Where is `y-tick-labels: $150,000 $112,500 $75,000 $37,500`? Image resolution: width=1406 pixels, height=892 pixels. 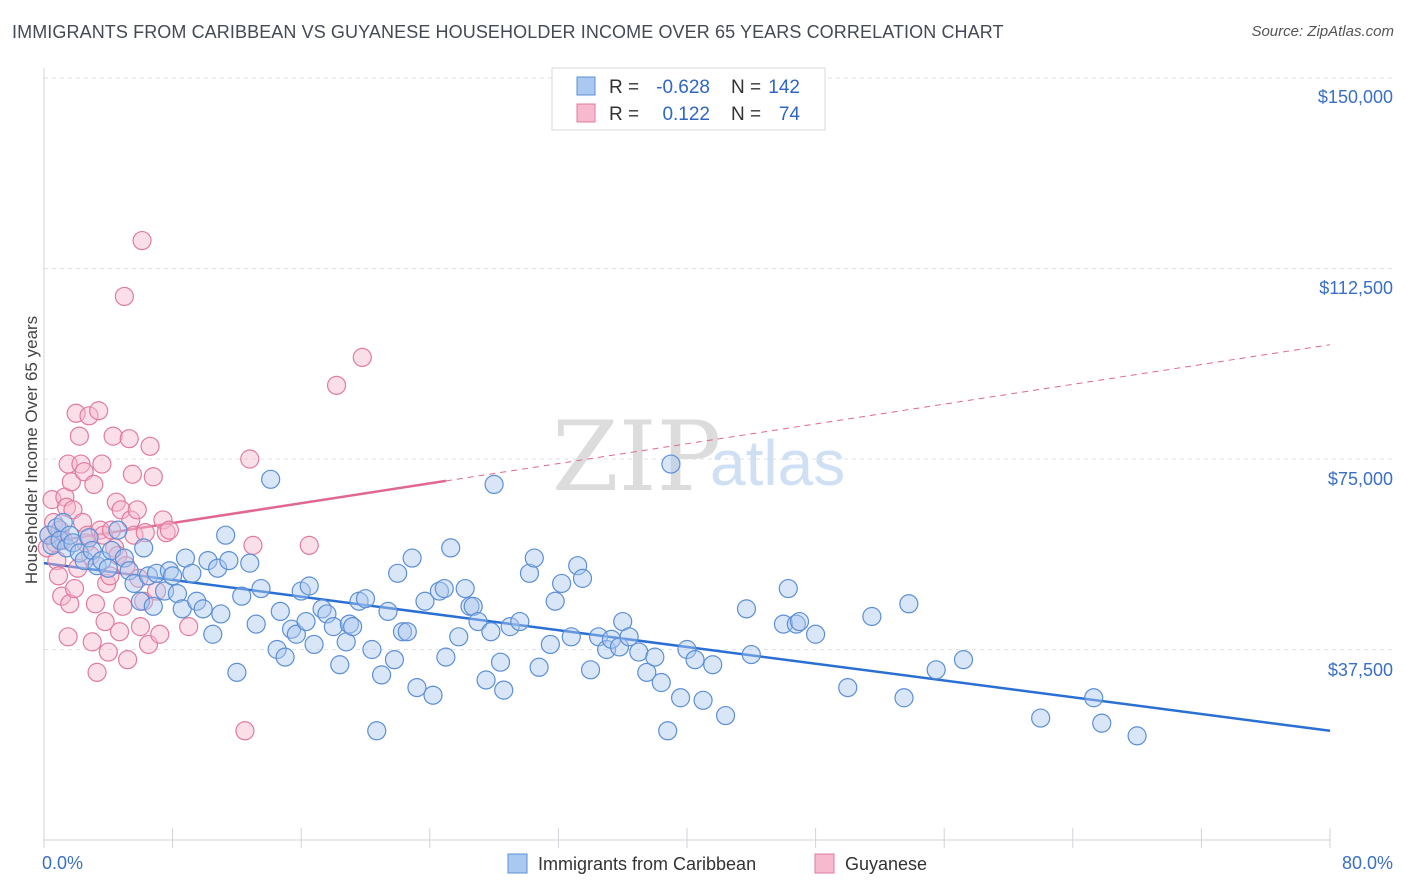 y-tick-labels: $150,000 $112,500 $75,000 $37,500 is located at coordinates (1355, 383).